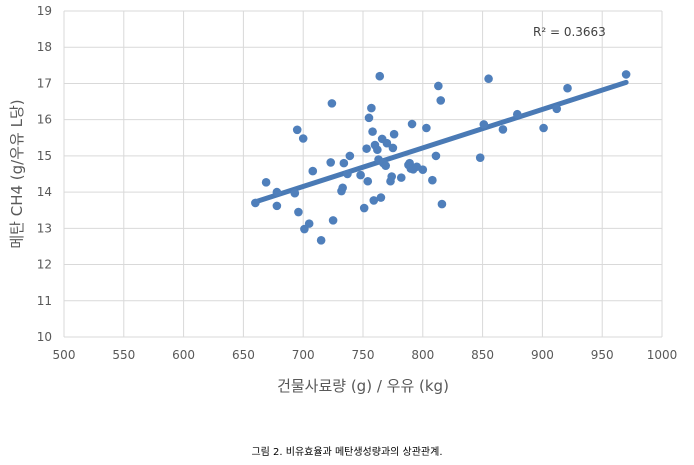 The width and height of the screenshot is (694, 465). Describe the element at coordinates (347, 452) in the screenshot. I see `figure-caption: 그림 2. 비유효율과 메탄생성량과의 상관관계.` at that location.